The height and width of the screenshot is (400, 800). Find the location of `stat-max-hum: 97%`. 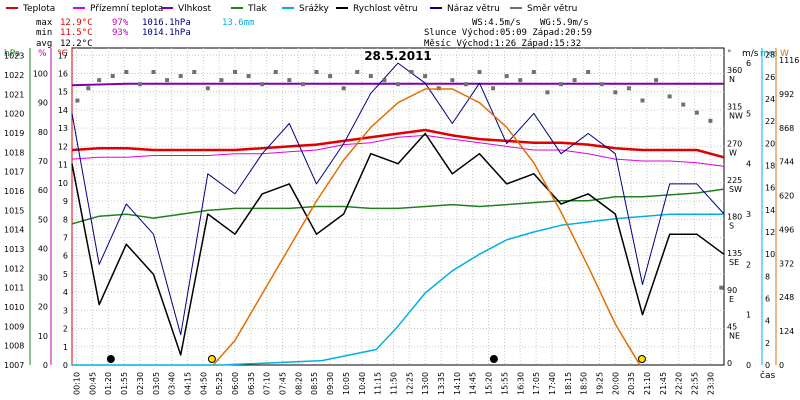

stat-max-hum: 97% is located at coordinates (120, 23).